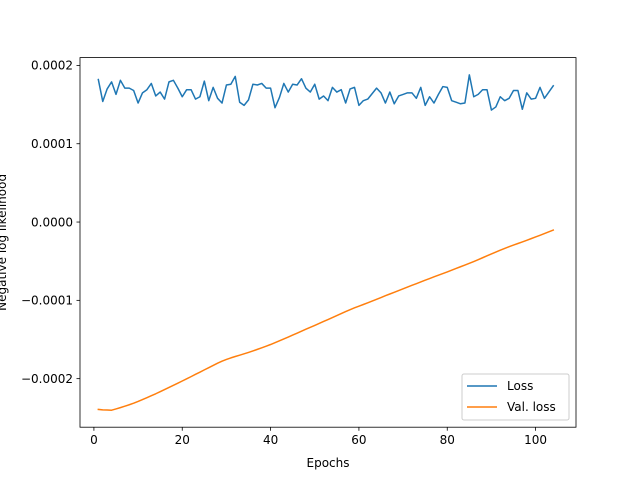 The height and width of the screenshot is (480, 640). What do you see at coordinates (520, 386) in the screenshot?
I see `legend-label-loss: Loss` at bounding box center [520, 386].